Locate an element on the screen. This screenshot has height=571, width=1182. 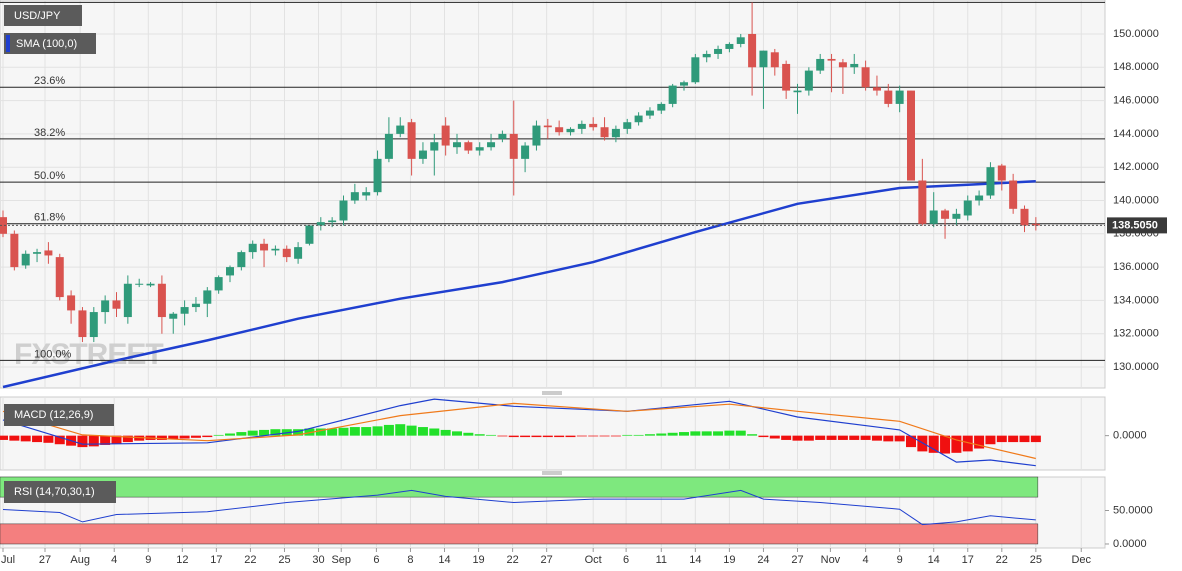
y-tick-label: 132.0000 is located at coordinates (1136, 334).